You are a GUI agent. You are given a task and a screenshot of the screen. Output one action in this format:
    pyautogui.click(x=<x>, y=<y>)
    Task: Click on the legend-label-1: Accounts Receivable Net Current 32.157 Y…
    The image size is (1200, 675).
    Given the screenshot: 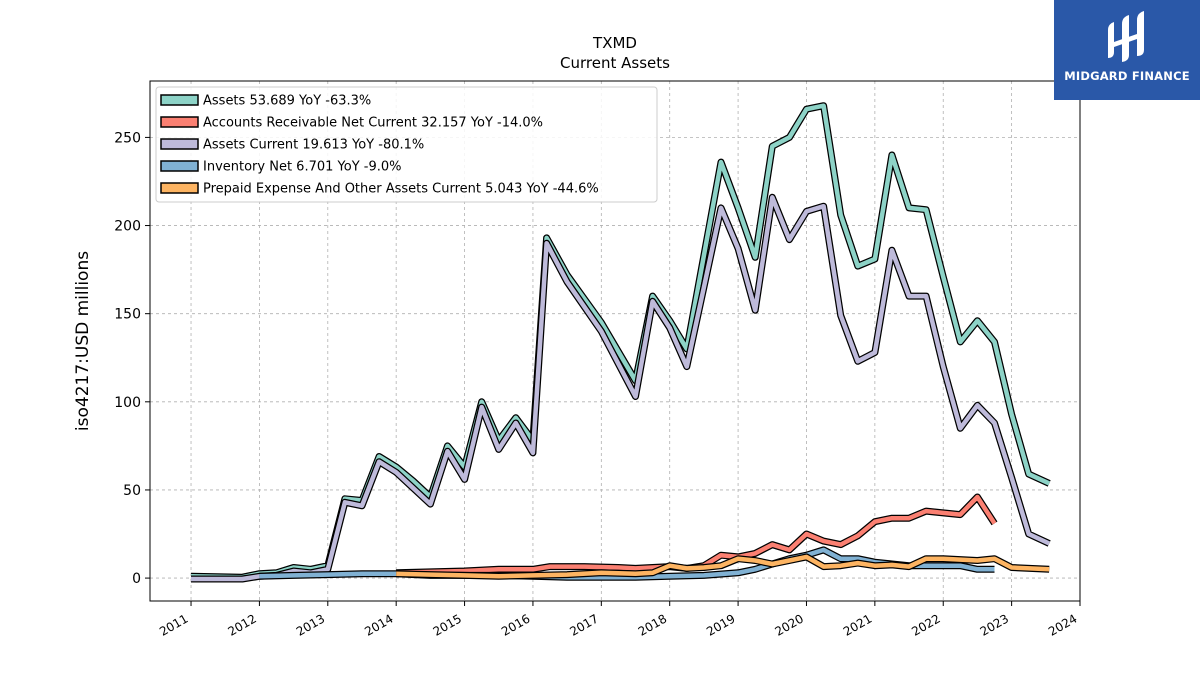 What is the action you would take?
    pyautogui.click(x=373, y=123)
    